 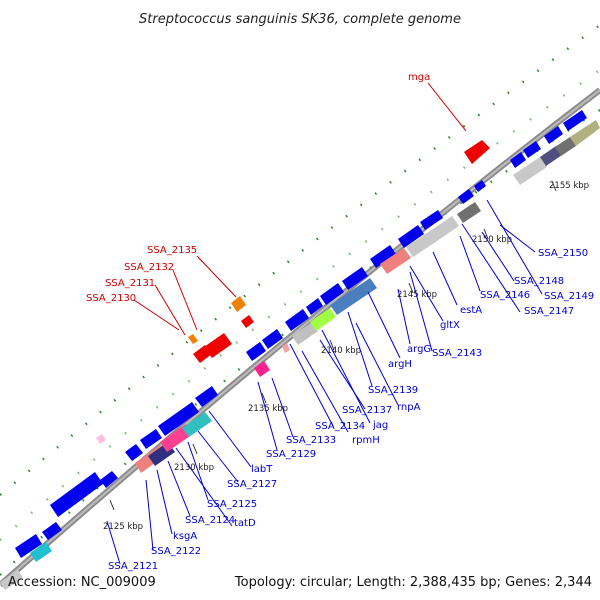 What do you see at coordinates (569, 186) in the screenshot?
I see `tick-label: 2155 kbp` at bounding box center [569, 186].